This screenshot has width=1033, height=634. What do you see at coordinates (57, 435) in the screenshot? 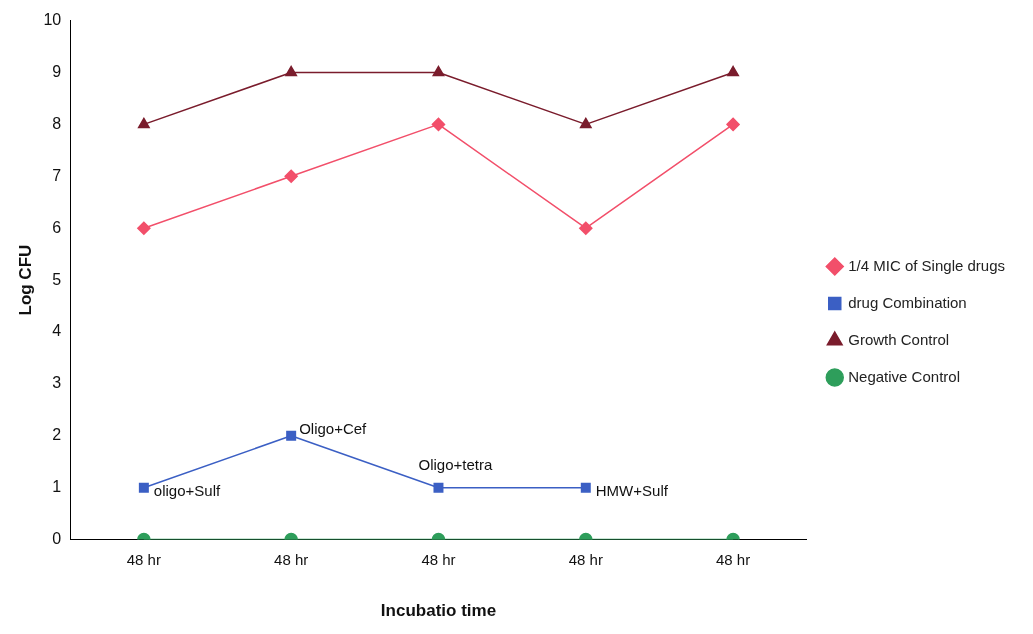
I see `y-tick-label: 2` at bounding box center [57, 435].